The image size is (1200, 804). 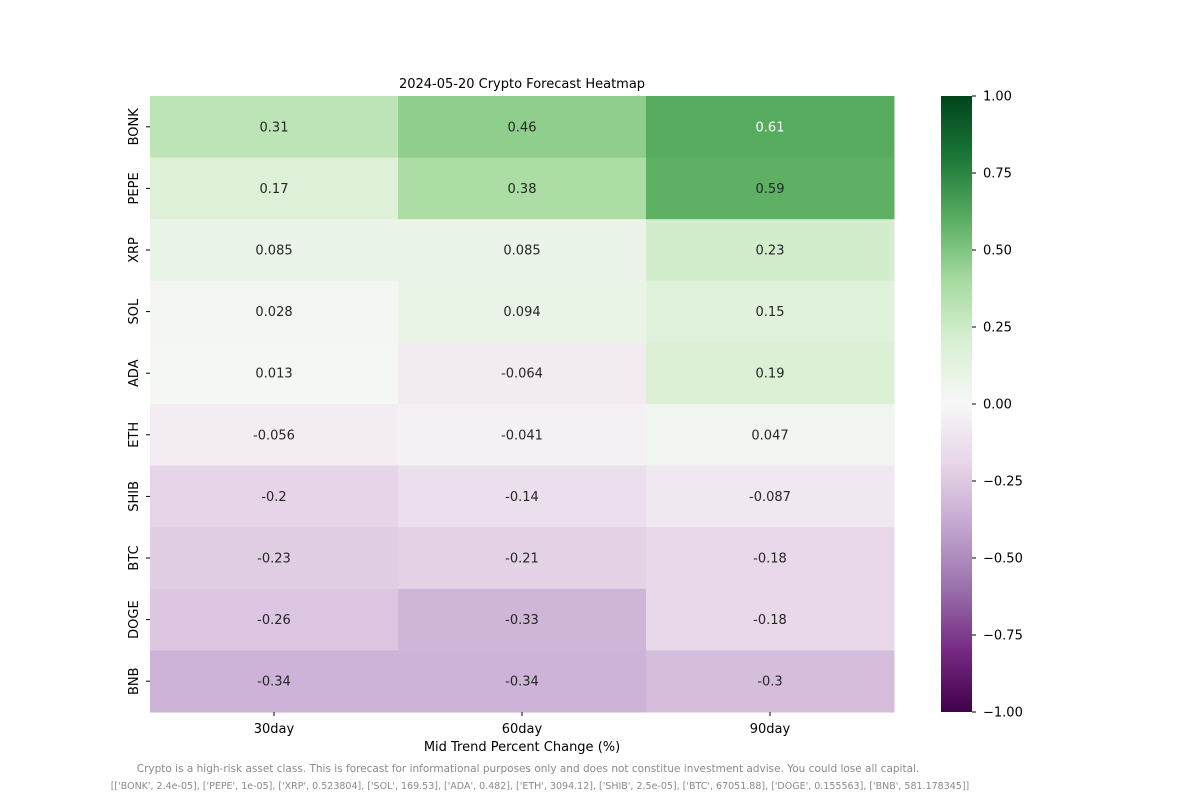 I want to click on y-tick-label: ADA, so click(x=134, y=373).